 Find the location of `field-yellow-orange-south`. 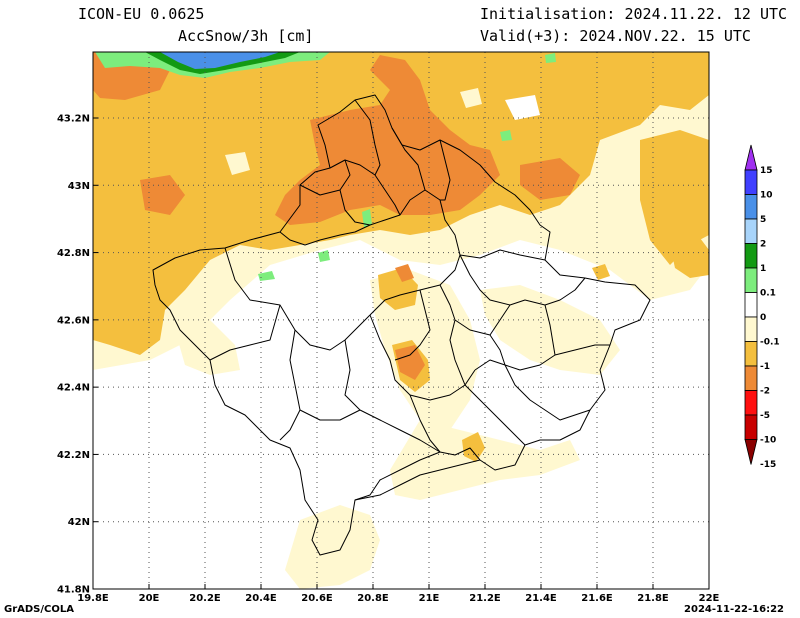

field-yellow-orange-south is located at coordinates (473, 447).